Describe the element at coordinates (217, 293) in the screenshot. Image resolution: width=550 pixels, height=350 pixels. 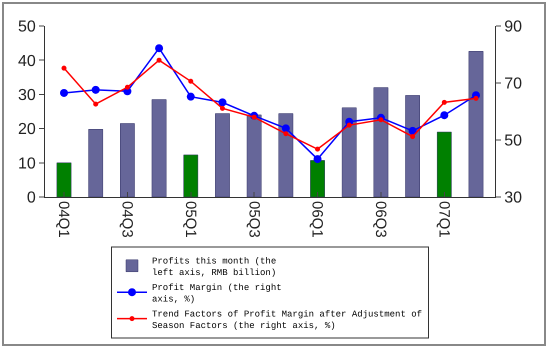
I see `legend-label: Profit Margin (the right axis, %)` at that location.